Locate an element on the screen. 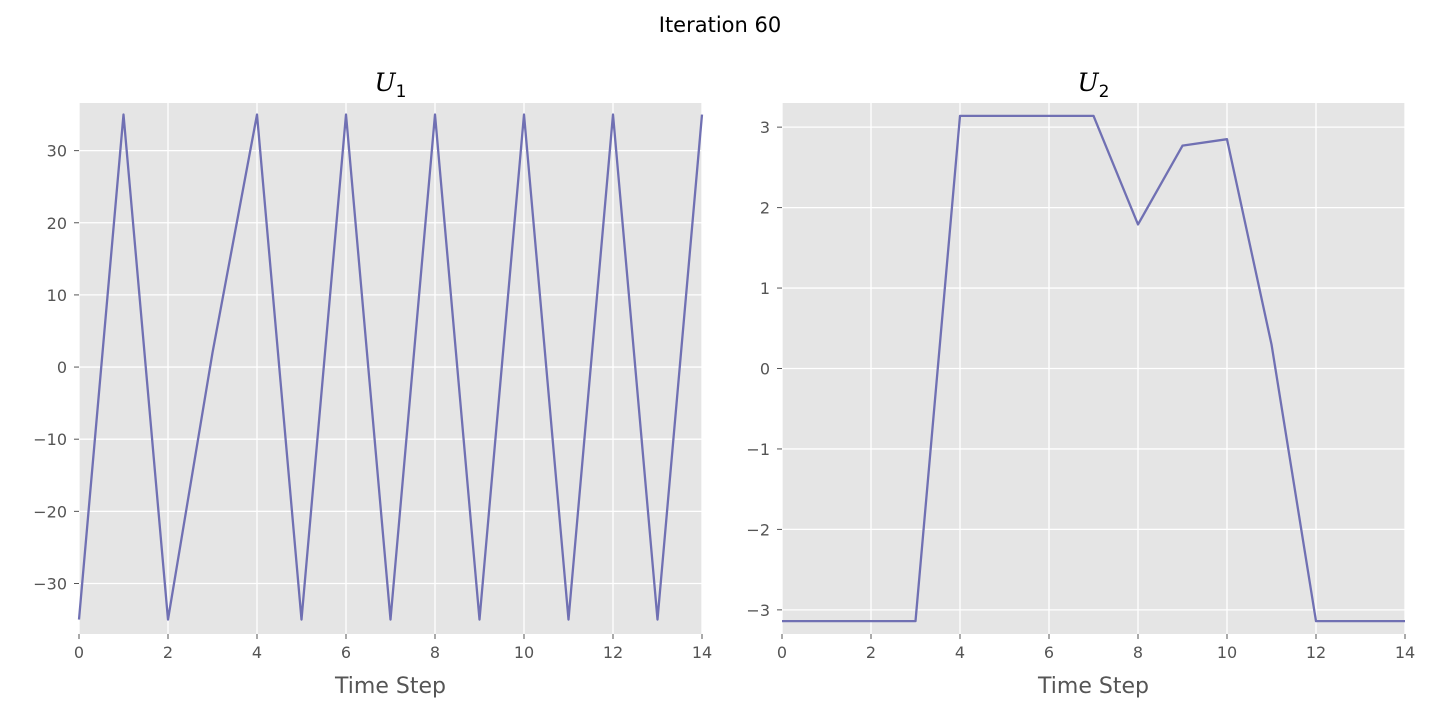 Image resolution: width=1440 pixels, height=720 pixels. y-tick-label: 20 is located at coordinates (57, 223).